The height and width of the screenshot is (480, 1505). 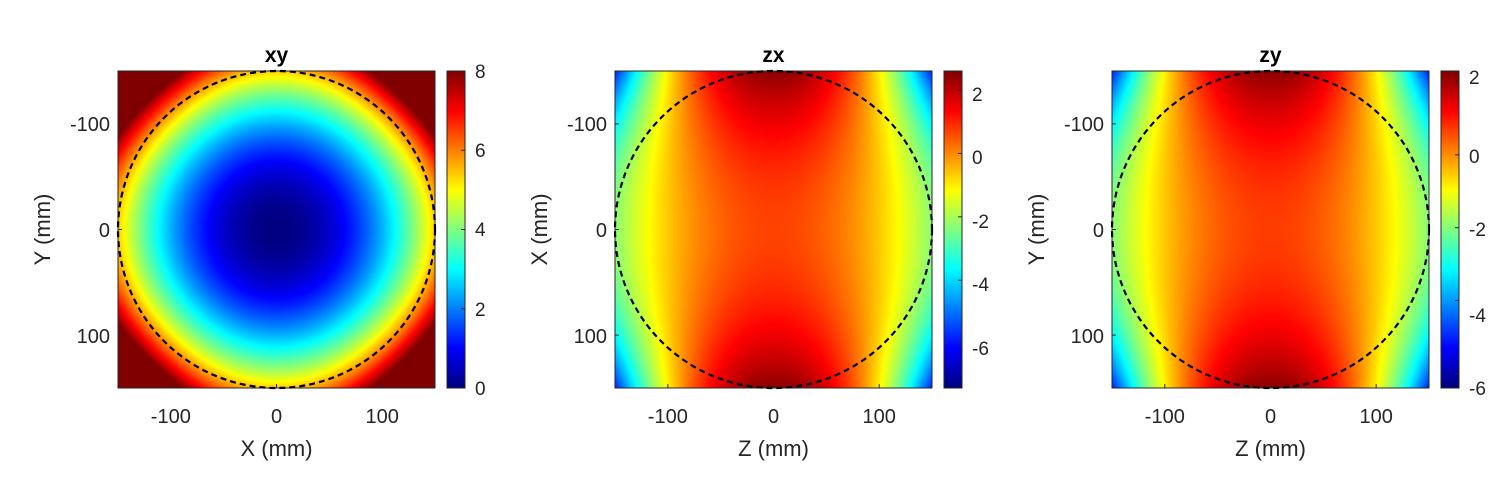 What do you see at coordinates (480, 72) in the screenshot?
I see `colorbar-tick-label-5: 8` at bounding box center [480, 72].